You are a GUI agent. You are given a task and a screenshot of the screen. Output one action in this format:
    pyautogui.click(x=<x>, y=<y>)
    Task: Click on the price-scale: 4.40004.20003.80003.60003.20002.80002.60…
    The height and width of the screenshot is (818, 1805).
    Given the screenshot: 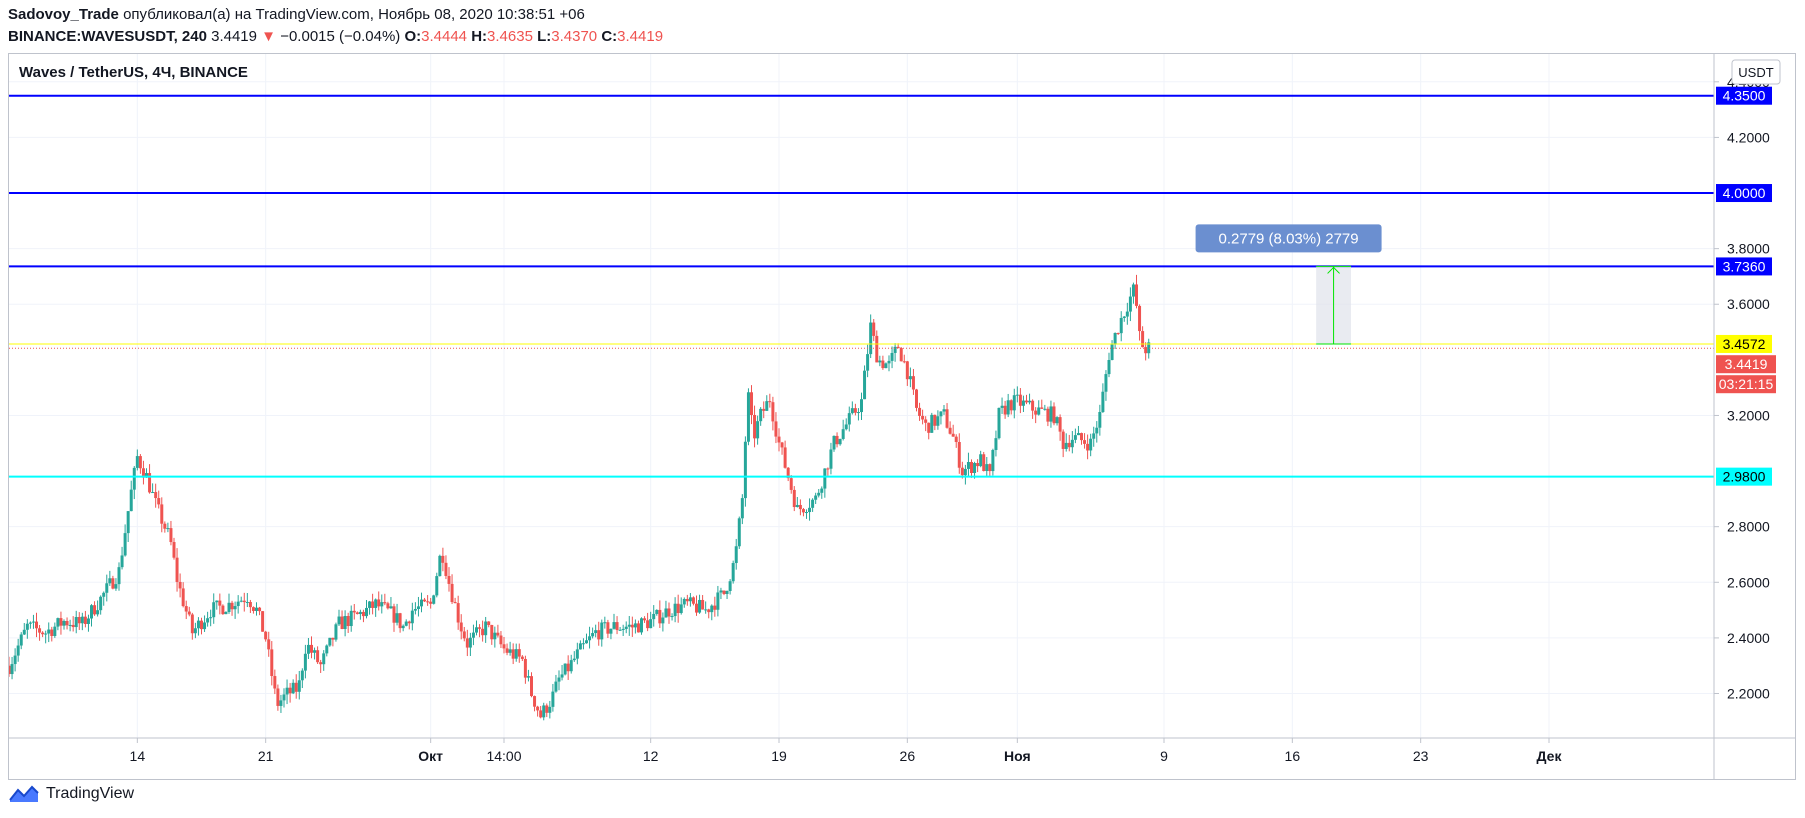 What is the action you would take?
    pyautogui.click(x=1742, y=388)
    